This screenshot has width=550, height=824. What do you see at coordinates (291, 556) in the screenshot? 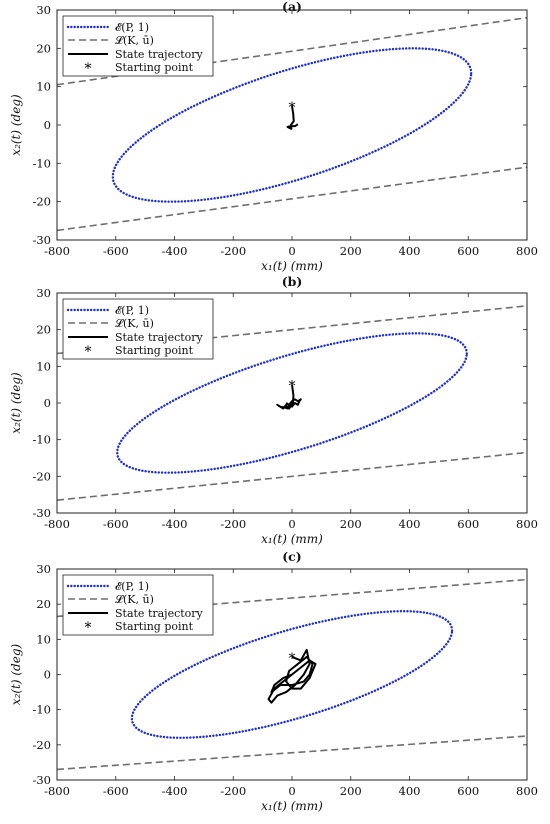
I see `panel-title: (c)` at bounding box center [291, 556].